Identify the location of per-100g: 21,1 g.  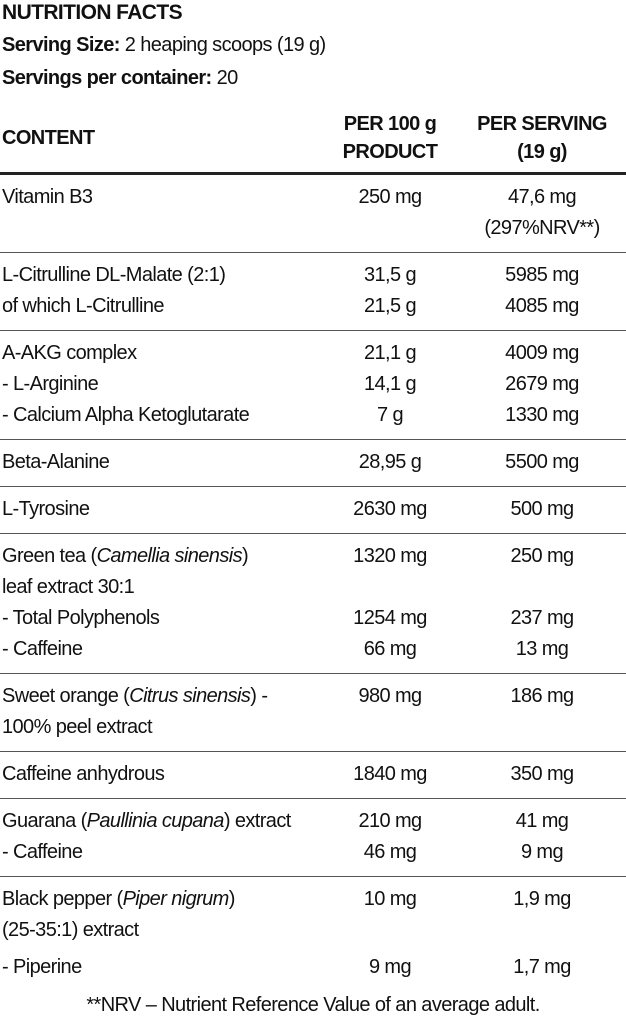
(390, 353).